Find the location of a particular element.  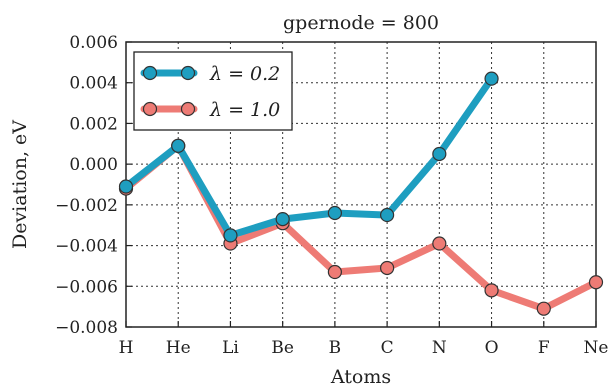

x-tick-label: H is located at coordinates (126, 348).